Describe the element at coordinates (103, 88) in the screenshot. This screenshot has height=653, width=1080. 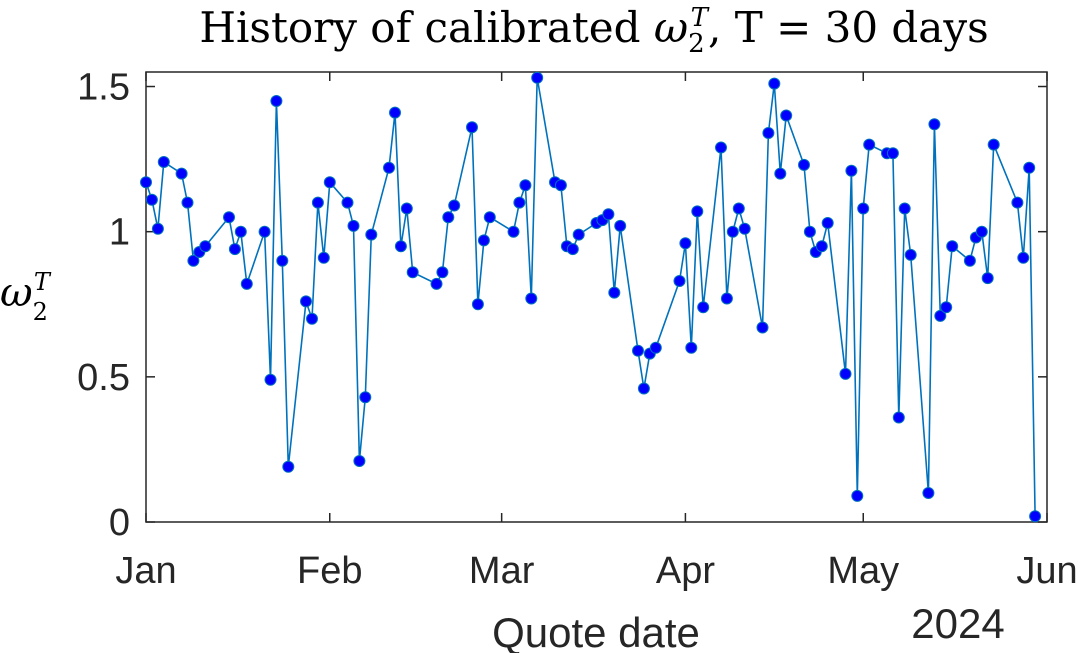
I see `y-tick-label: 1.5` at that location.